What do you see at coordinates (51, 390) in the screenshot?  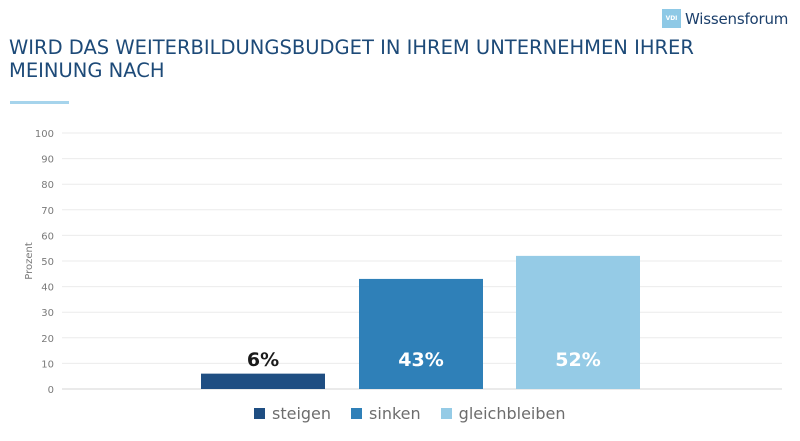 I see `y-tick-label: 0` at bounding box center [51, 390].